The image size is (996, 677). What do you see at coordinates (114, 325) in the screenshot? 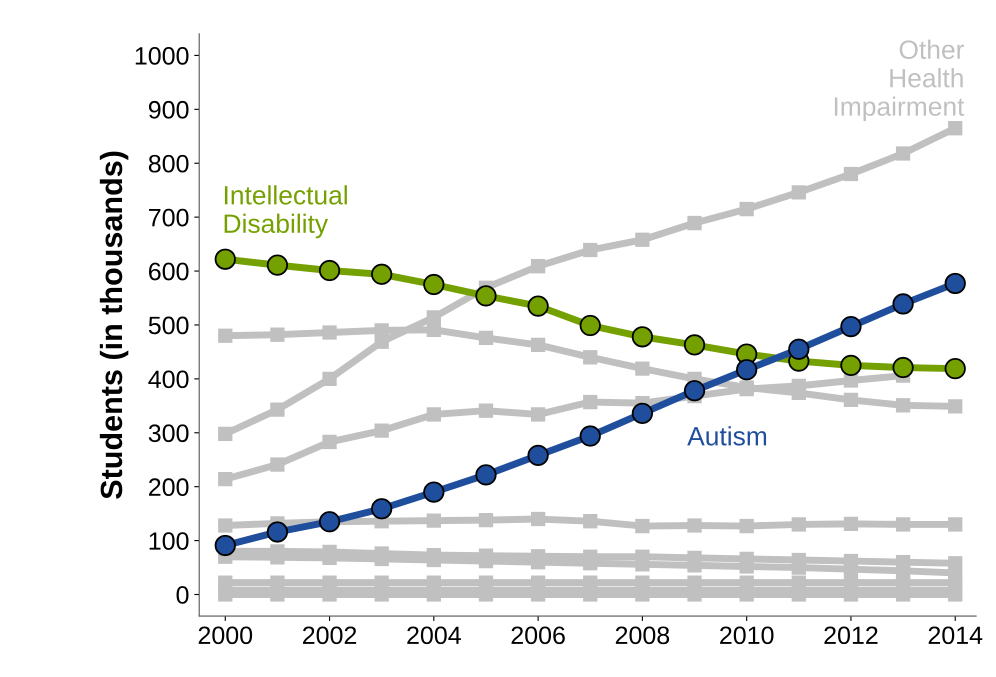
I see `y-axis-title: Students (in thousands)` at bounding box center [114, 325].